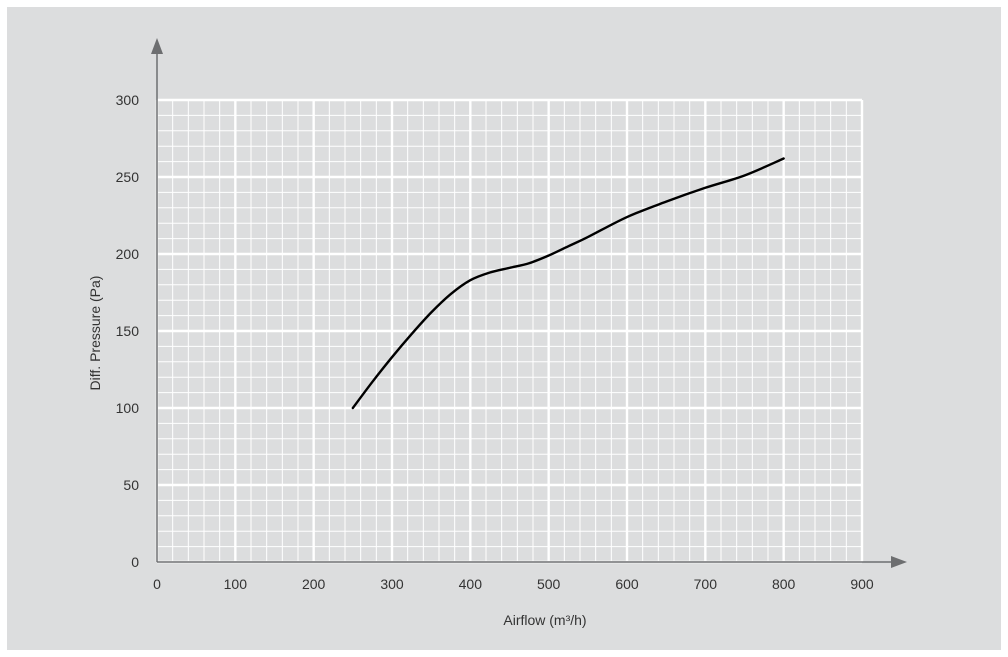  What do you see at coordinates (131, 485) in the screenshot?
I see `y-tick-label: 50` at bounding box center [131, 485].